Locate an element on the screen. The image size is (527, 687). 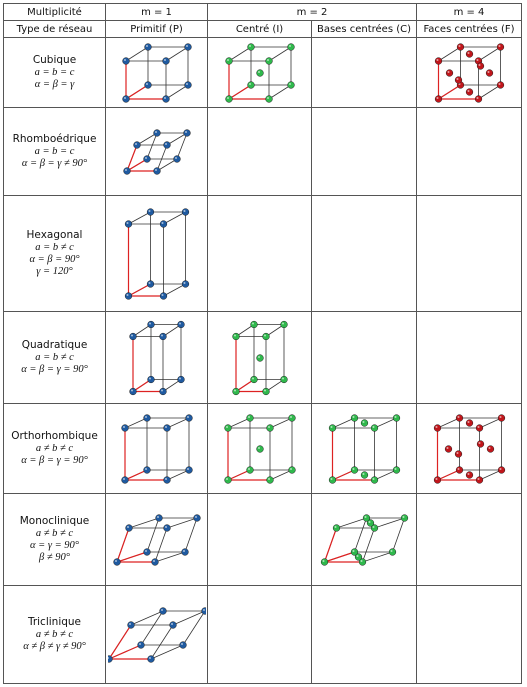
lattice-name: Orthorhombique is located at coordinates (54, 436).